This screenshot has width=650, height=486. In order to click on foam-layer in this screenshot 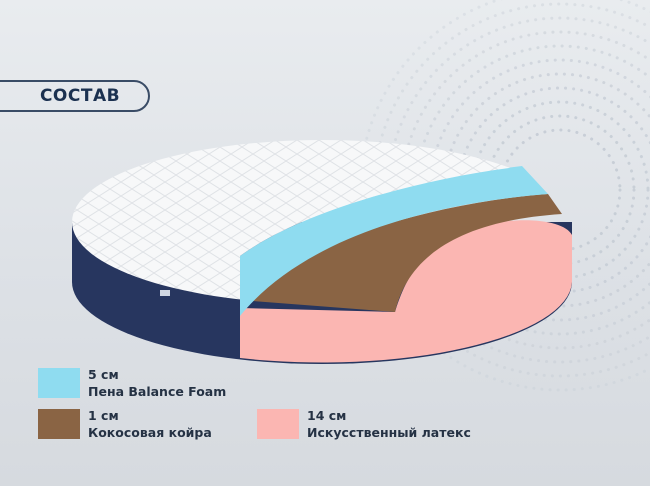, I will do `click(394, 241)`.